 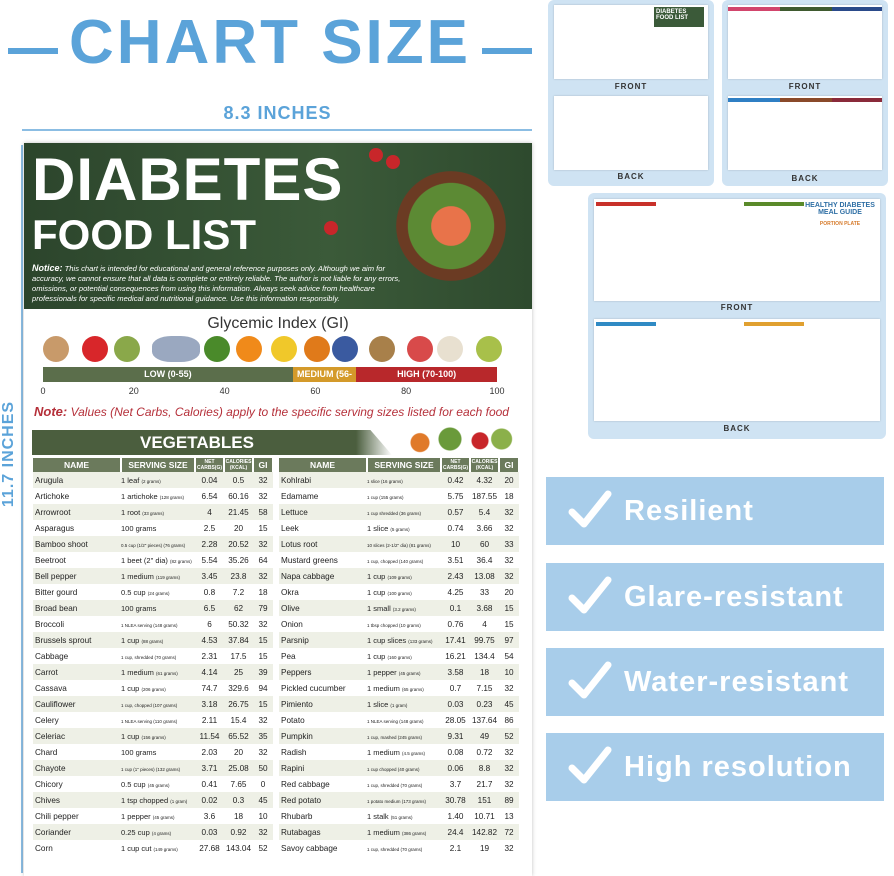 What do you see at coordinates (399, 656) in the screenshot?
I see `table-row: Pea 1 cup (160 grams) 16.21 134.4 54` at bounding box center [399, 656].